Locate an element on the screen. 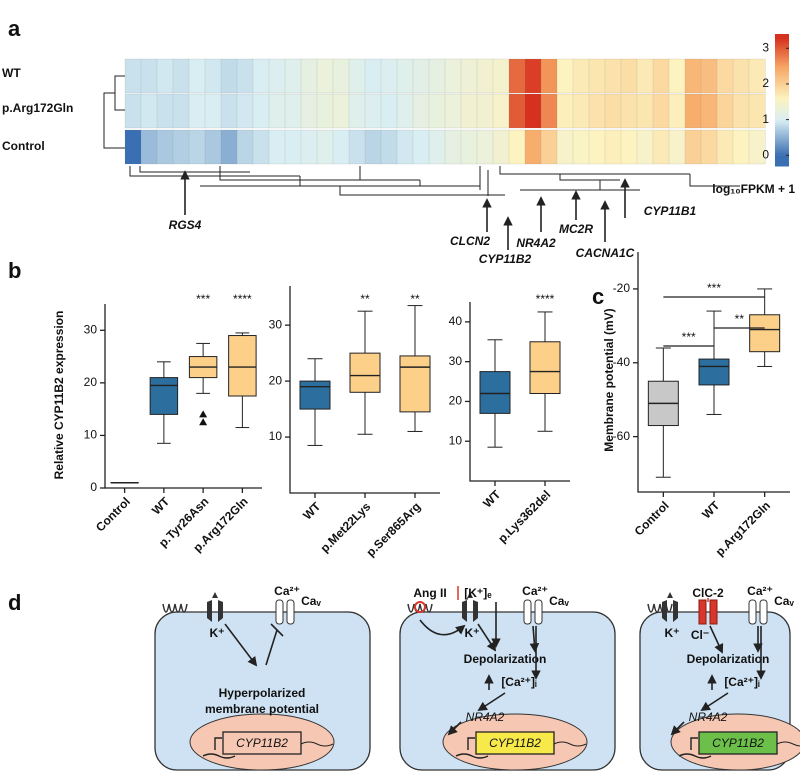  k-channel-top is located at coordinates (670, 595).